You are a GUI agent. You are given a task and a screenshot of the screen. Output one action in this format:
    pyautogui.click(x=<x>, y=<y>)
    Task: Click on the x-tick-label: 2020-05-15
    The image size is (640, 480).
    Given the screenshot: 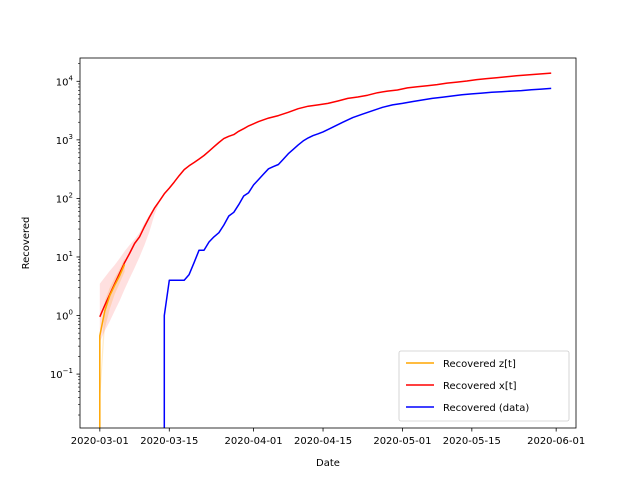 What is the action you would take?
    pyautogui.click(x=472, y=441)
    